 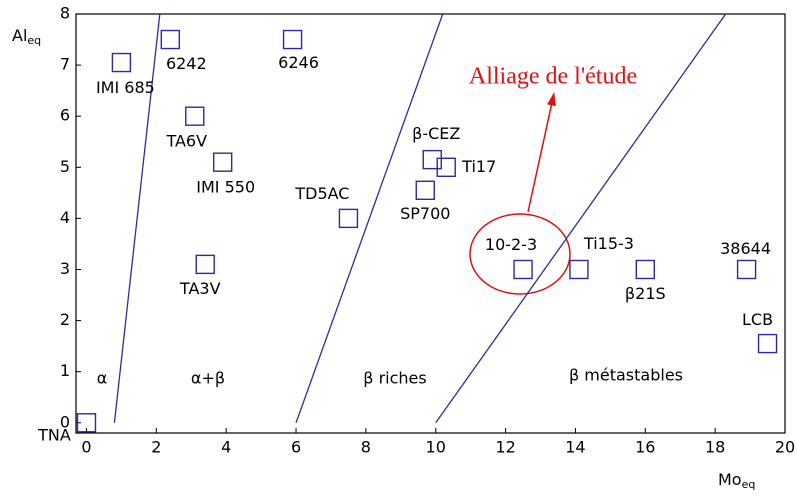 I want to click on point-label: 10-2-3, so click(x=511, y=244).